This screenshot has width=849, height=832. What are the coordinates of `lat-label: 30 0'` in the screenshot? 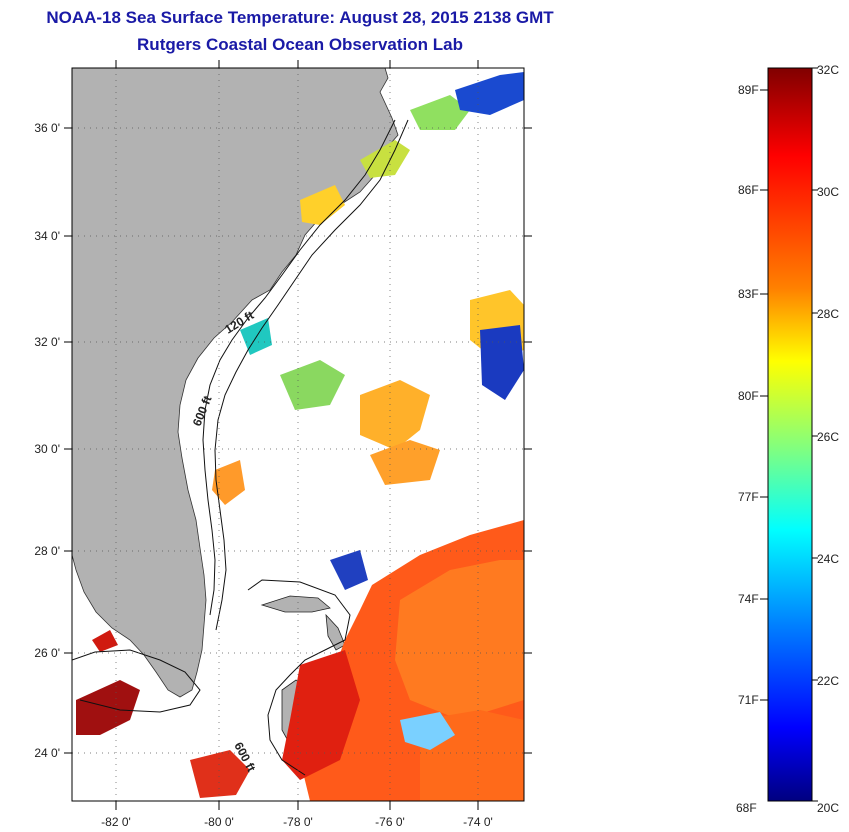 It's located at (47, 449).